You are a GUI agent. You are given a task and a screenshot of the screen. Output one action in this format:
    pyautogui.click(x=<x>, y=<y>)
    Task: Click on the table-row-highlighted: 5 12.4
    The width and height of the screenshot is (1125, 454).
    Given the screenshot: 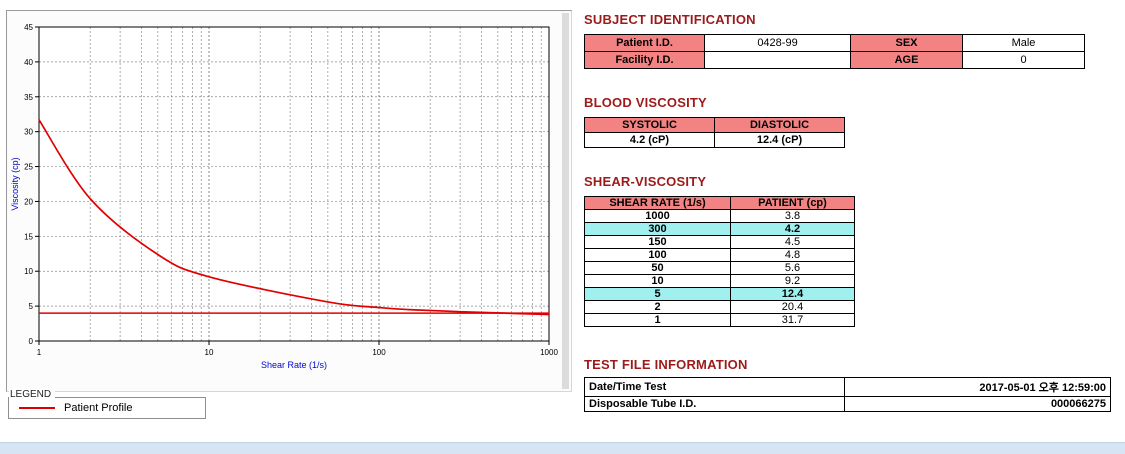 What is the action you would take?
    pyautogui.click(x=719, y=294)
    